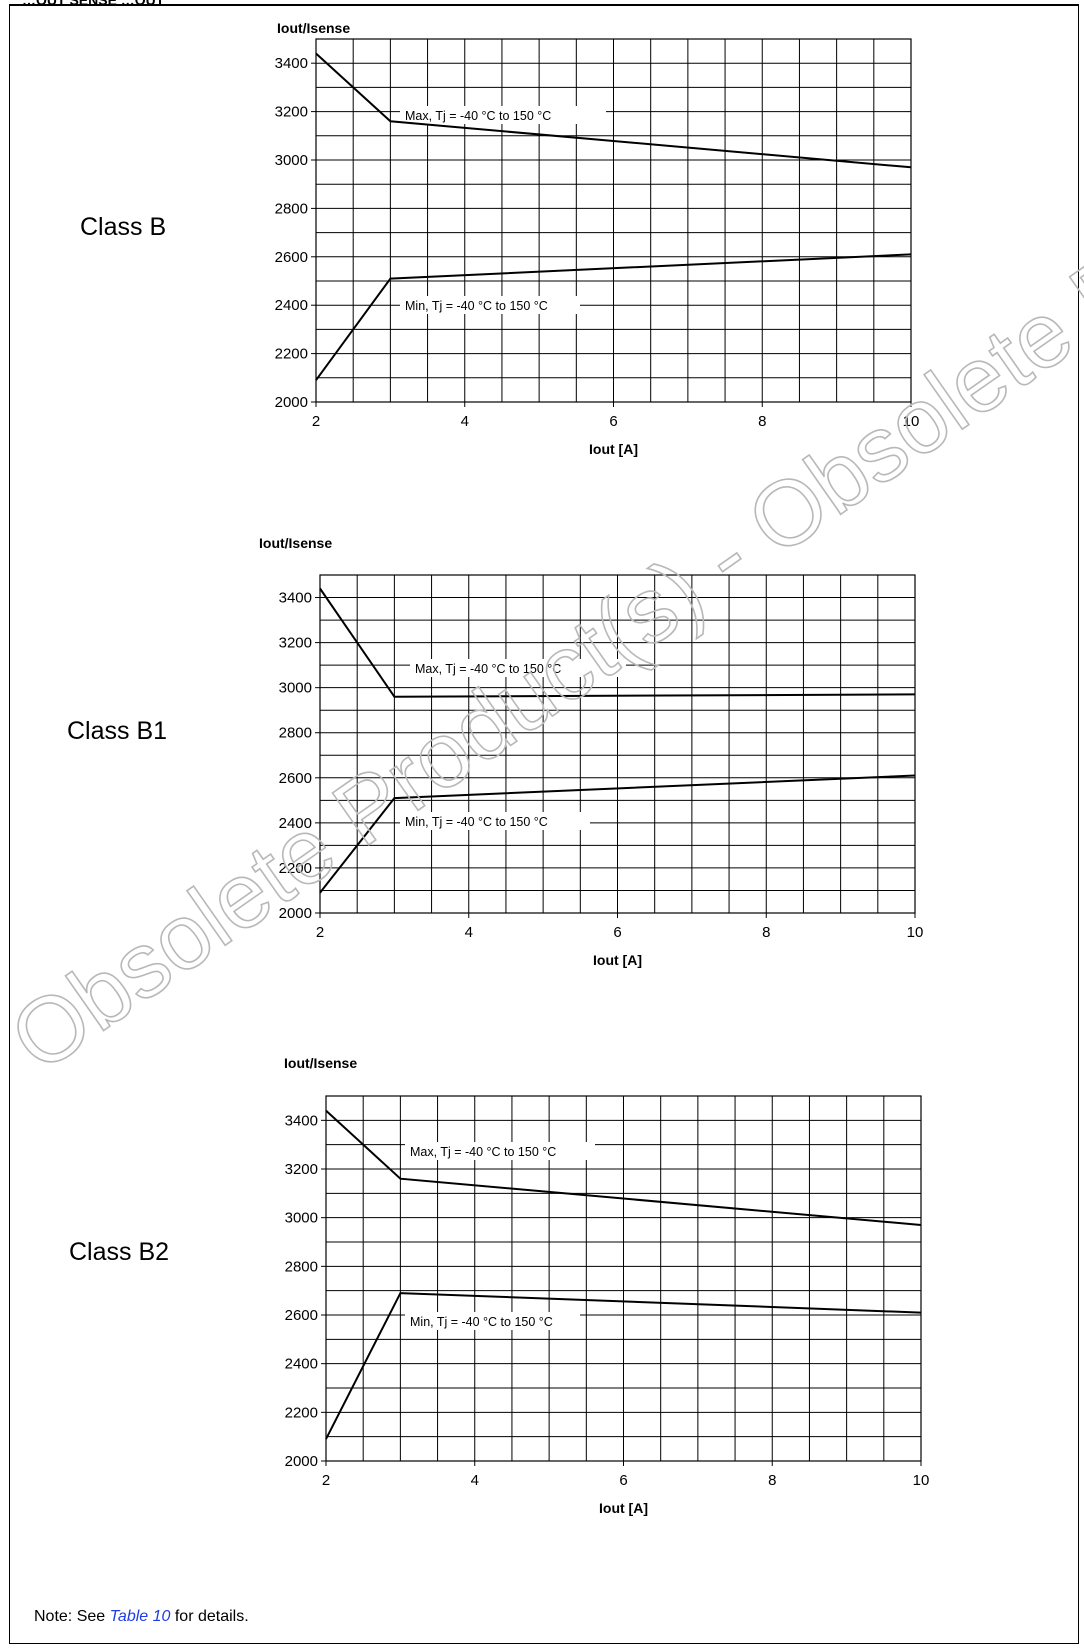 The image size is (1084, 1648). What do you see at coordinates (117, 731) in the screenshot?
I see `class-label-b1: Class B1` at bounding box center [117, 731].